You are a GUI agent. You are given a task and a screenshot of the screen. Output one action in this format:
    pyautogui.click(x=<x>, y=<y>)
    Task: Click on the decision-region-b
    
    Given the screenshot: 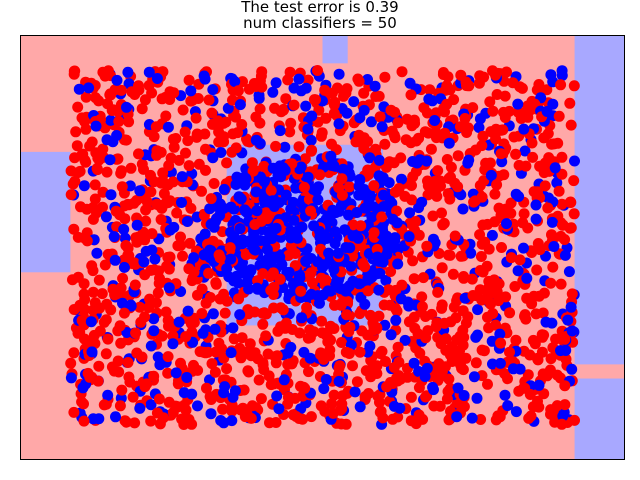 What is the action you would take?
    pyautogui.click(x=599, y=200)
    